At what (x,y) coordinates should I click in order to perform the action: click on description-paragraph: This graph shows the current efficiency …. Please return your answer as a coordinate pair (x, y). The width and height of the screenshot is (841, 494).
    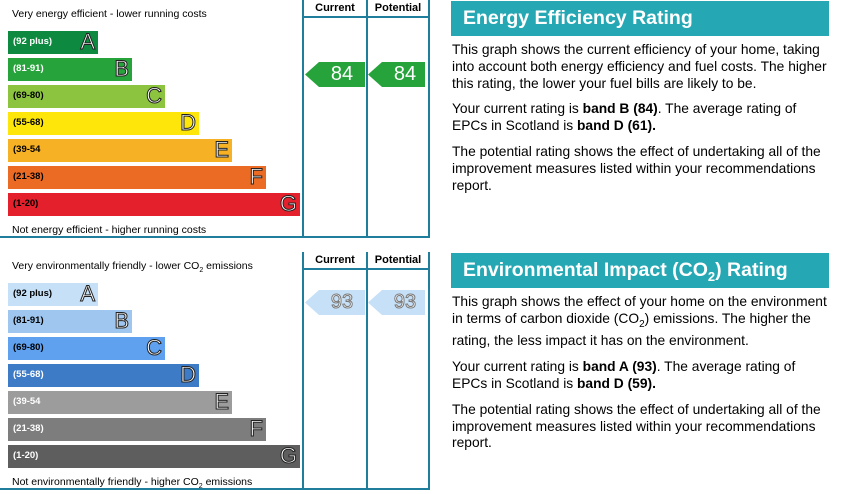
    Looking at the image, I should click on (639, 66).